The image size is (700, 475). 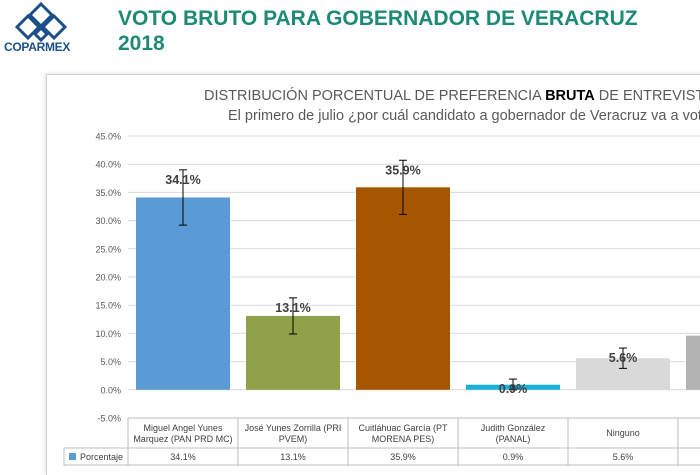 I want to click on y-tick-label: 5.0%, so click(x=110, y=362).